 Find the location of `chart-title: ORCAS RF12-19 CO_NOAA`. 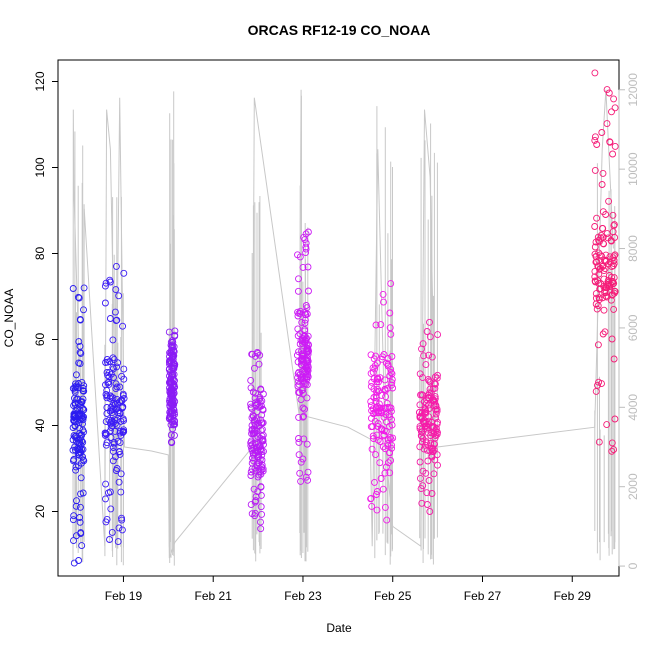

chart-title: ORCAS RF12-19 CO_NOAA is located at coordinates (339, 30).